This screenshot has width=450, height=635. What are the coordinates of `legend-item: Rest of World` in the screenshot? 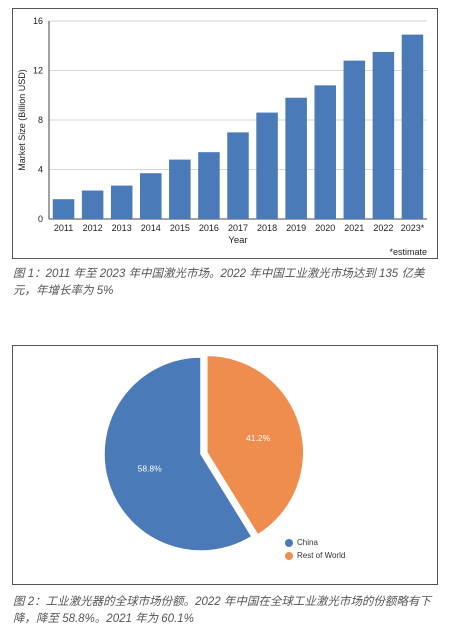 It's located at (315, 555).